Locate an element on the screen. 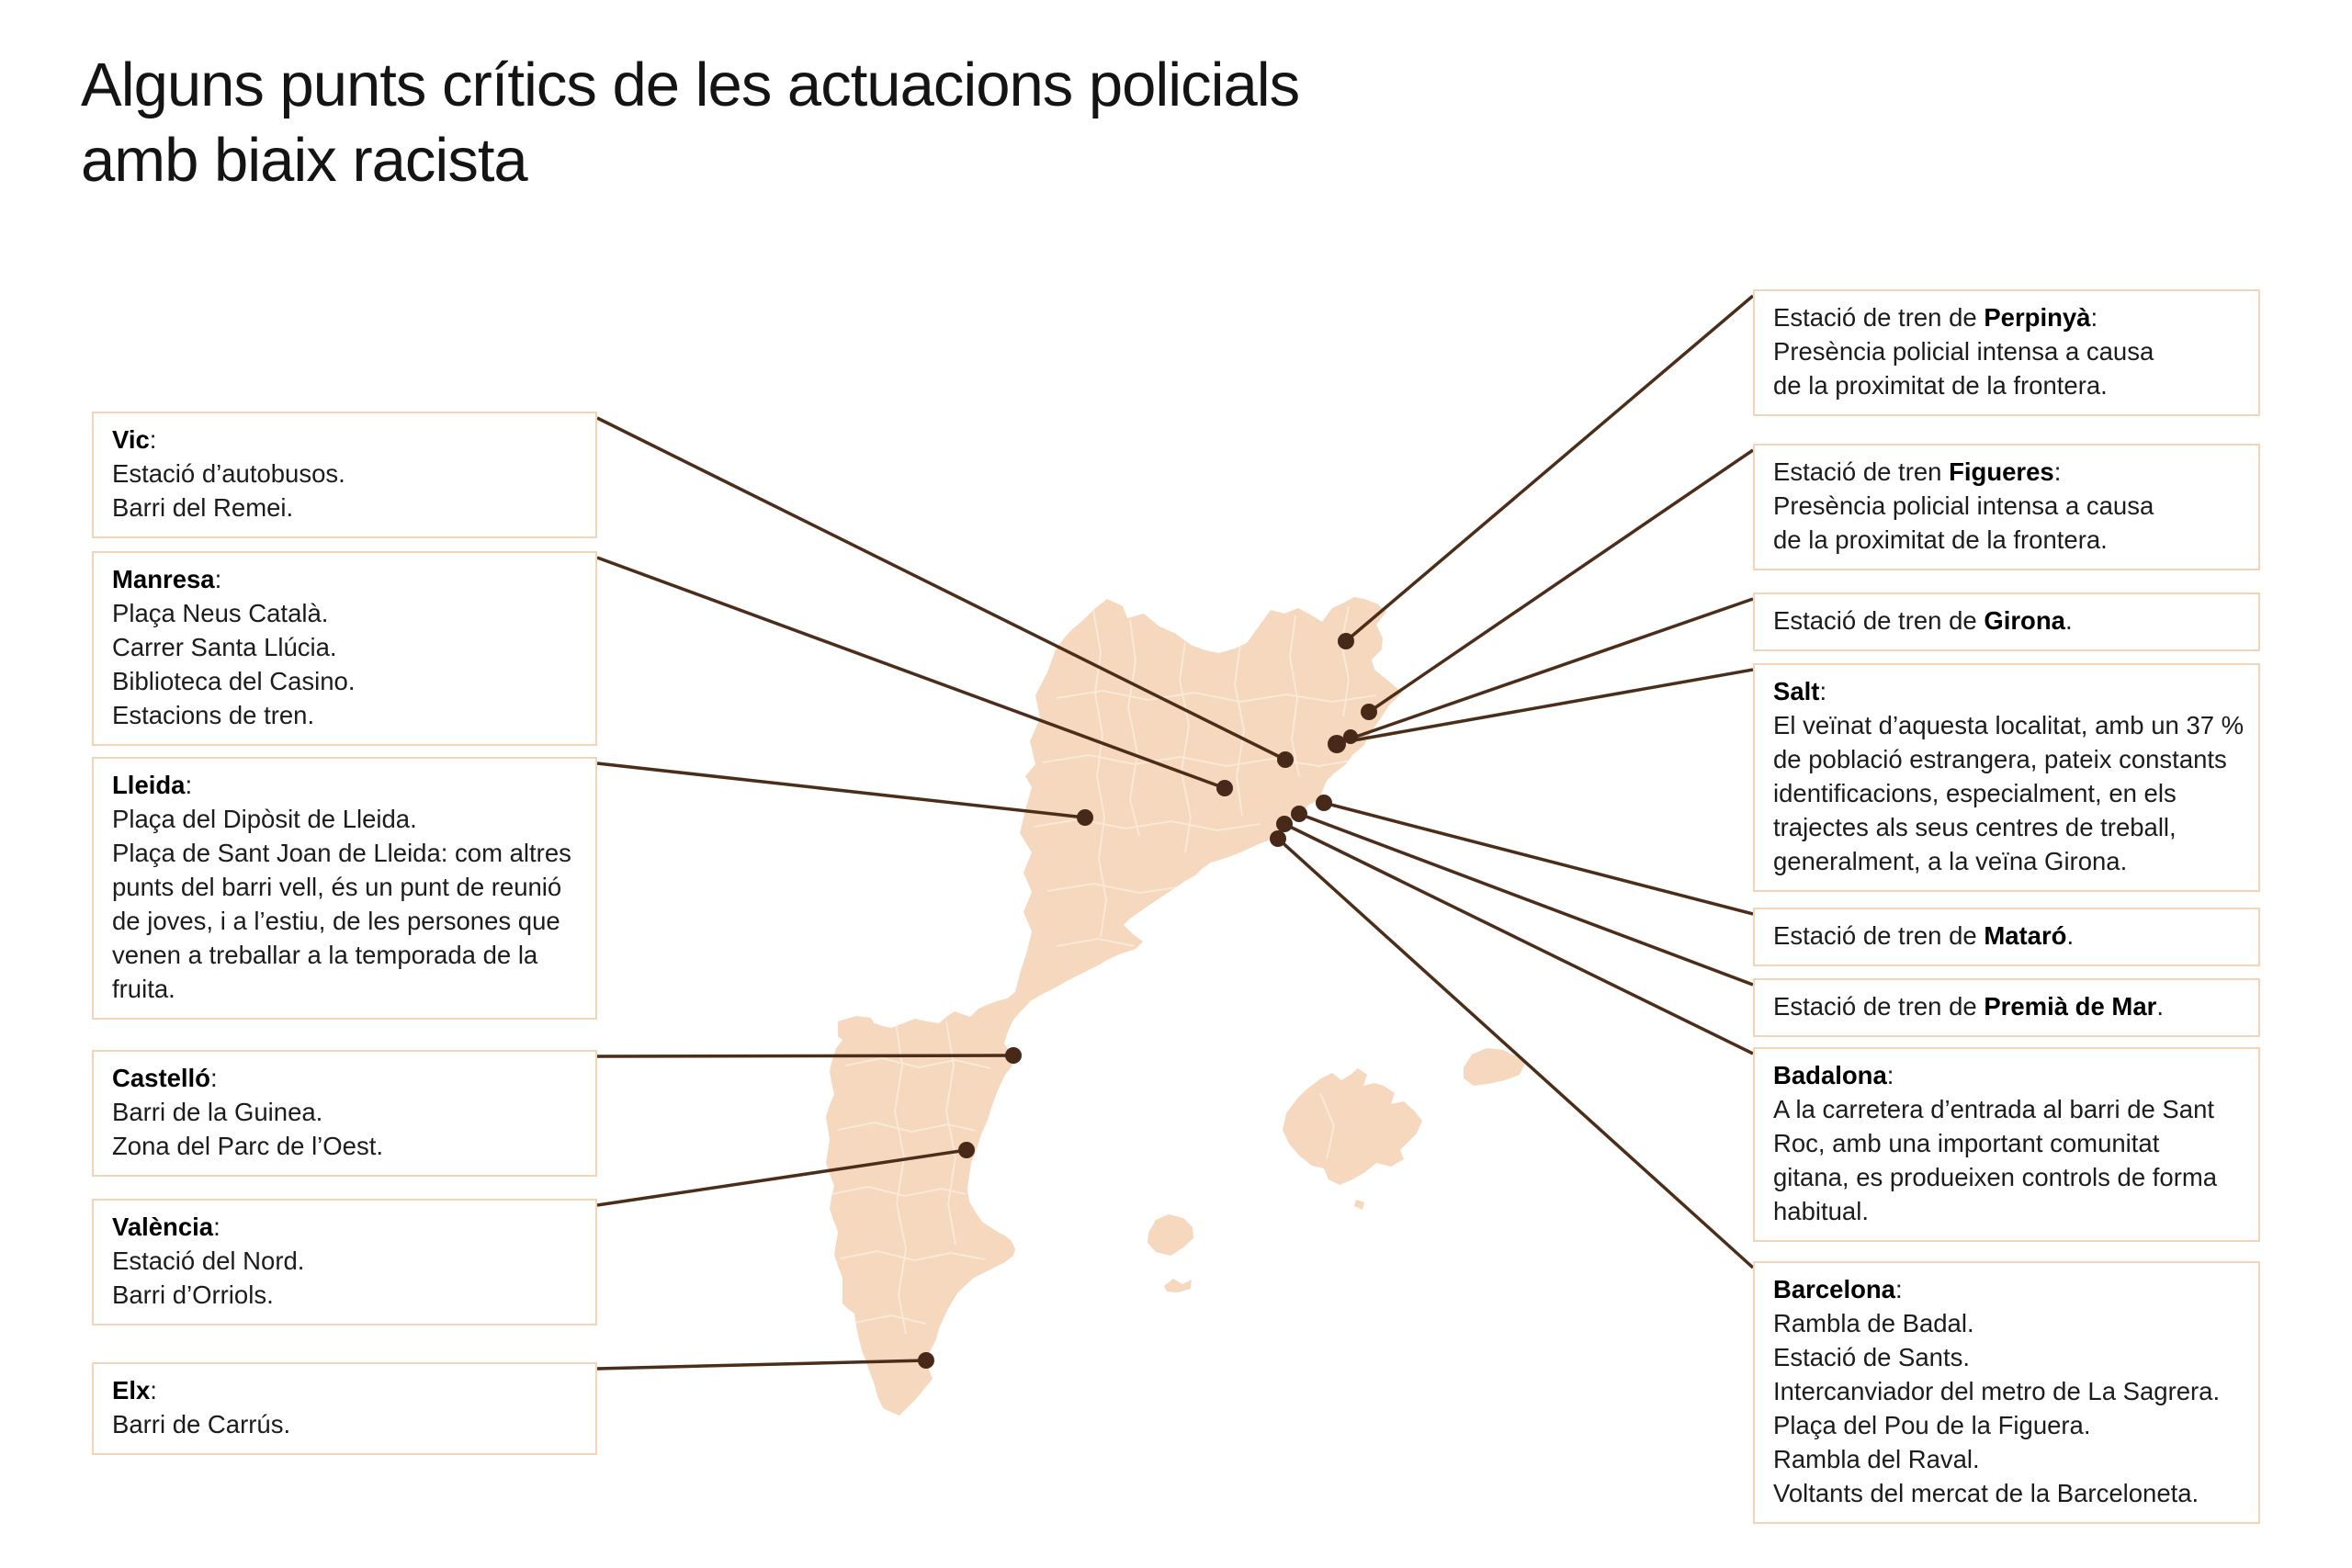 The height and width of the screenshot is (1568, 2352). callout-text: Biblioteca del Casino. is located at coordinates (234, 681).